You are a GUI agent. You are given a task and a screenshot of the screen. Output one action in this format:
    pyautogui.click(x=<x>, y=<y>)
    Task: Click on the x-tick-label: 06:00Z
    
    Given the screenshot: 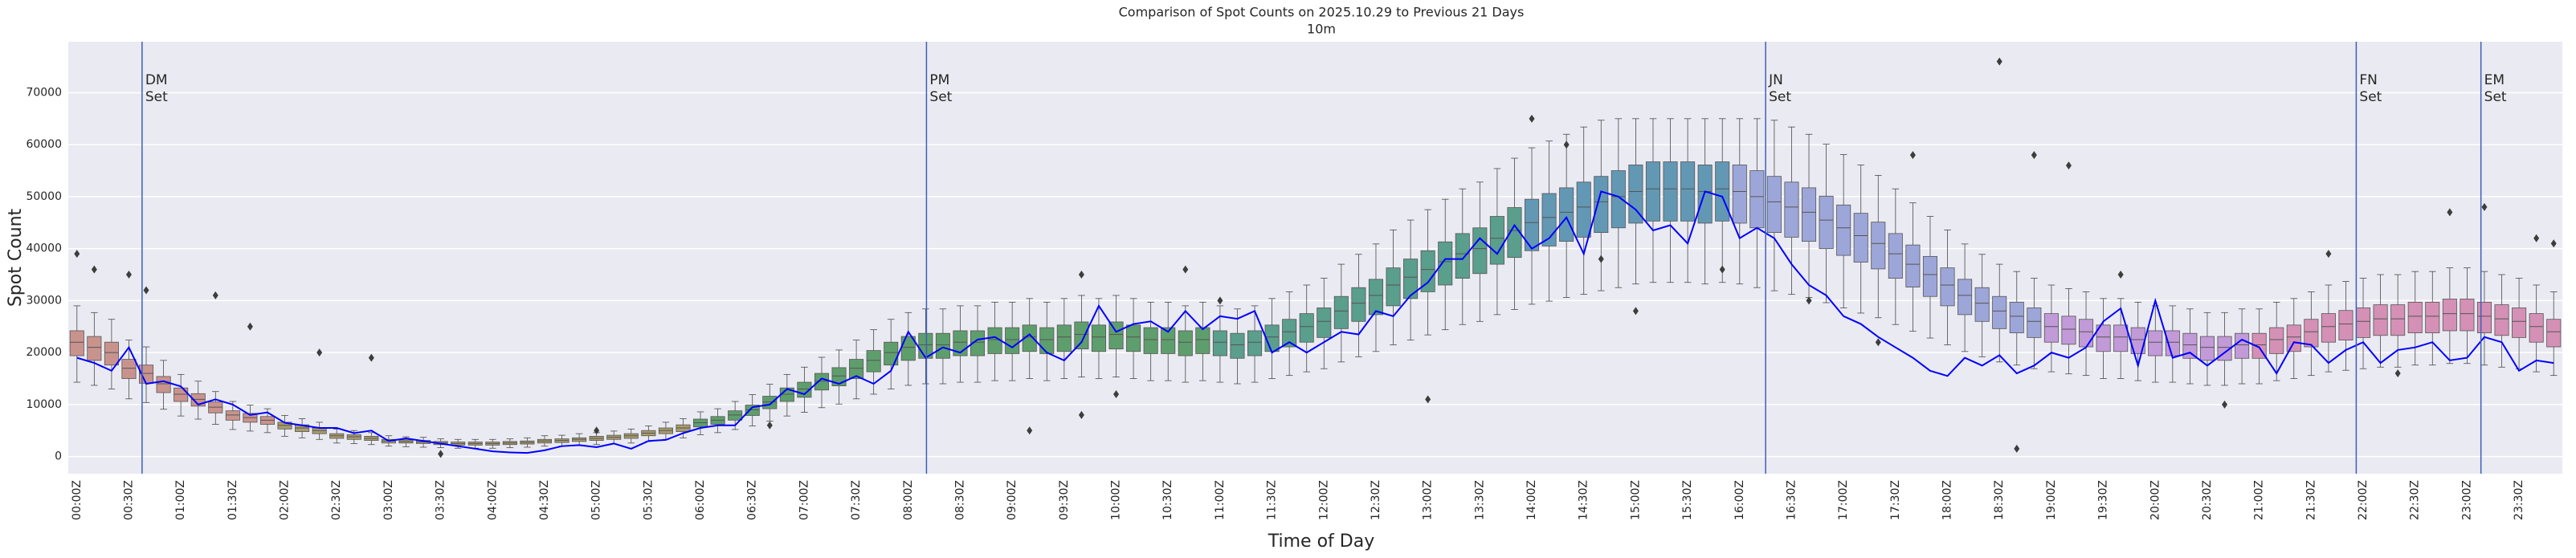 What is the action you would take?
    pyautogui.click(x=700, y=500)
    